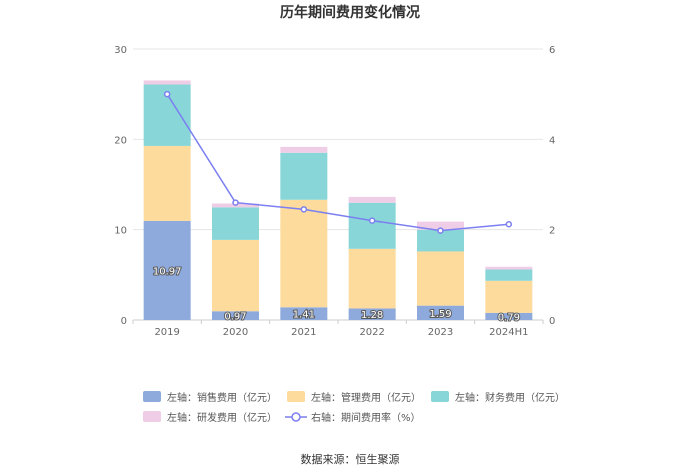 The width and height of the screenshot is (700, 474). I want to click on bar-data-label: 1.59, so click(440, 314).